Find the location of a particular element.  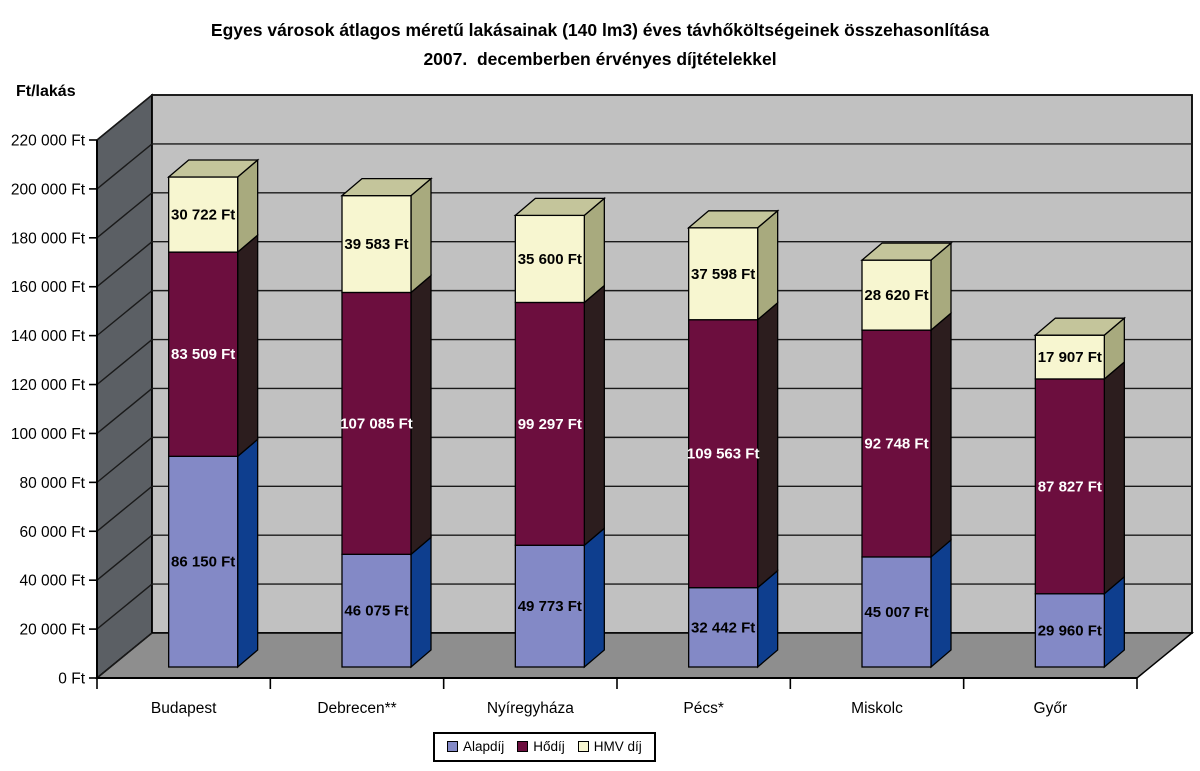

y-tick-label: 40 000 Ft is located at coordinates (53, 581).